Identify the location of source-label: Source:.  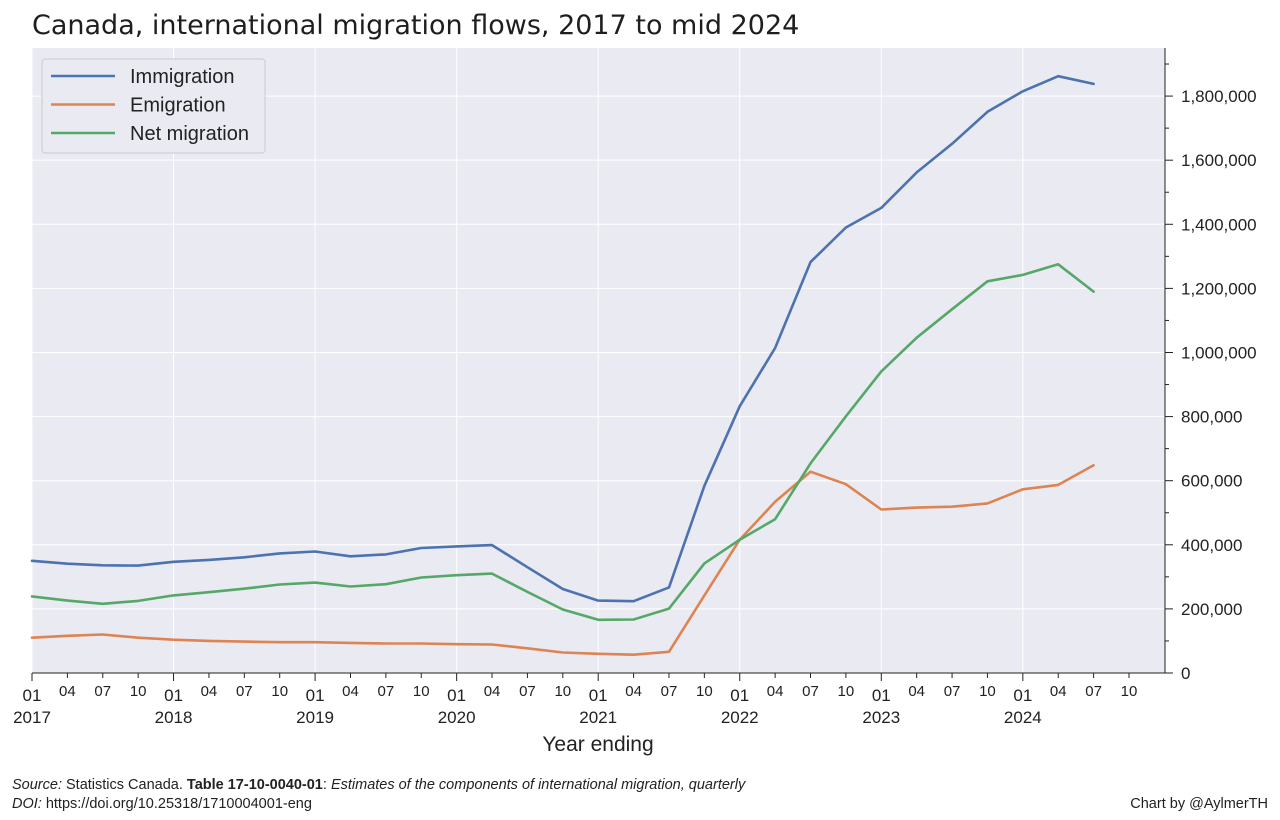
(37, 785).